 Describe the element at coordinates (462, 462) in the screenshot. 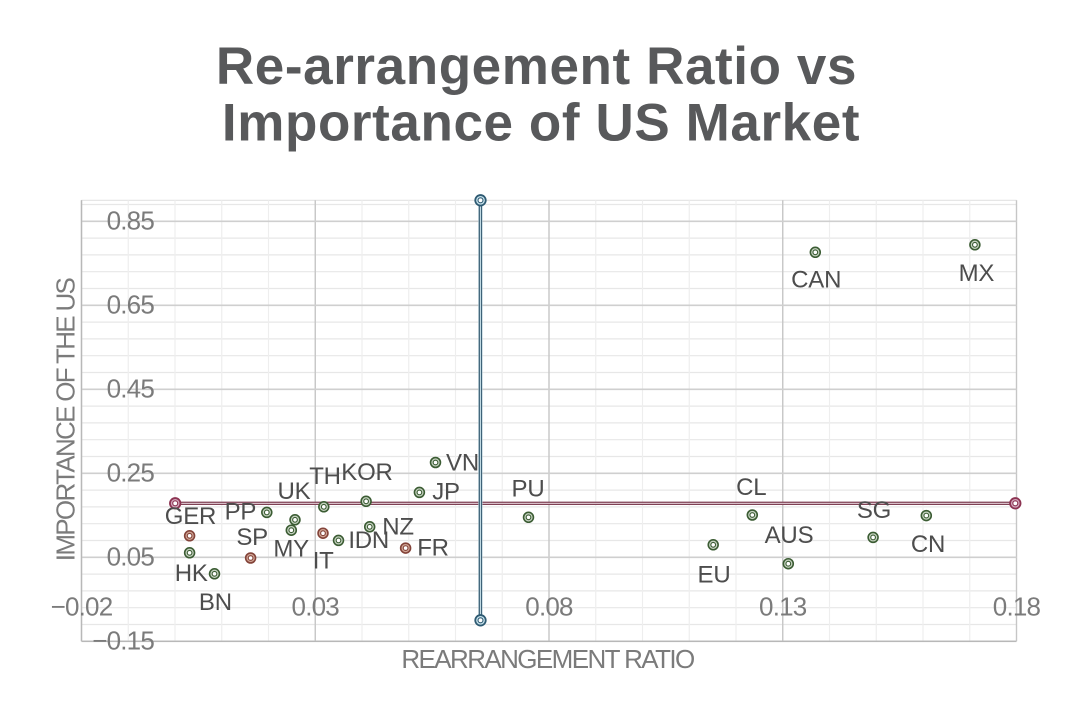

I see `svg-text: VN` at that location.